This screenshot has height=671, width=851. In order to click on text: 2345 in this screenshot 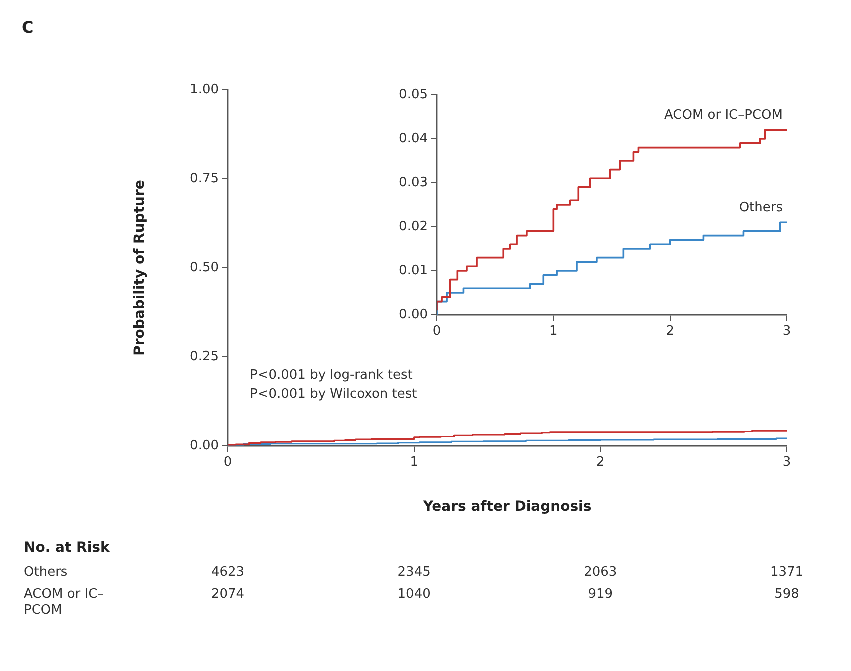, I will do `click(414, 572)`.